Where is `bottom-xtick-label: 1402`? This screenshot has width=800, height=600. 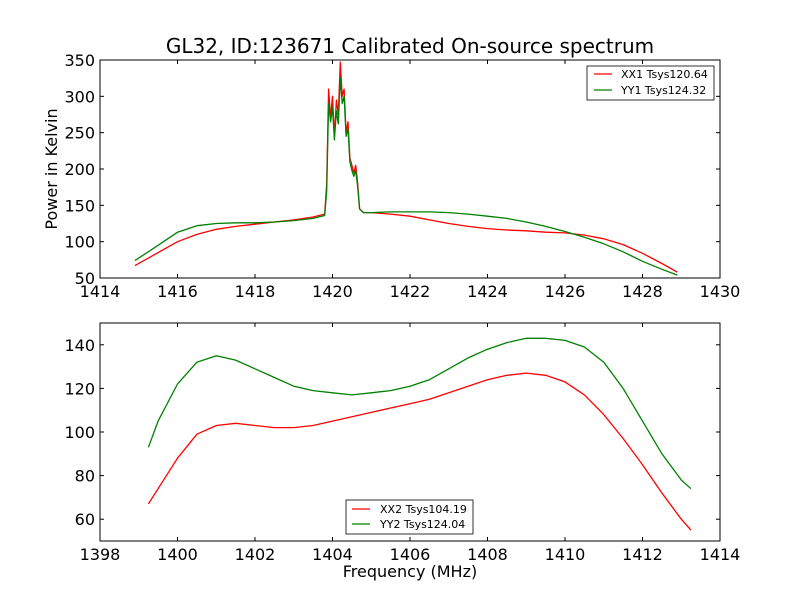
bottom-xtick-label: 1402 is located at coordinates (255, 554).